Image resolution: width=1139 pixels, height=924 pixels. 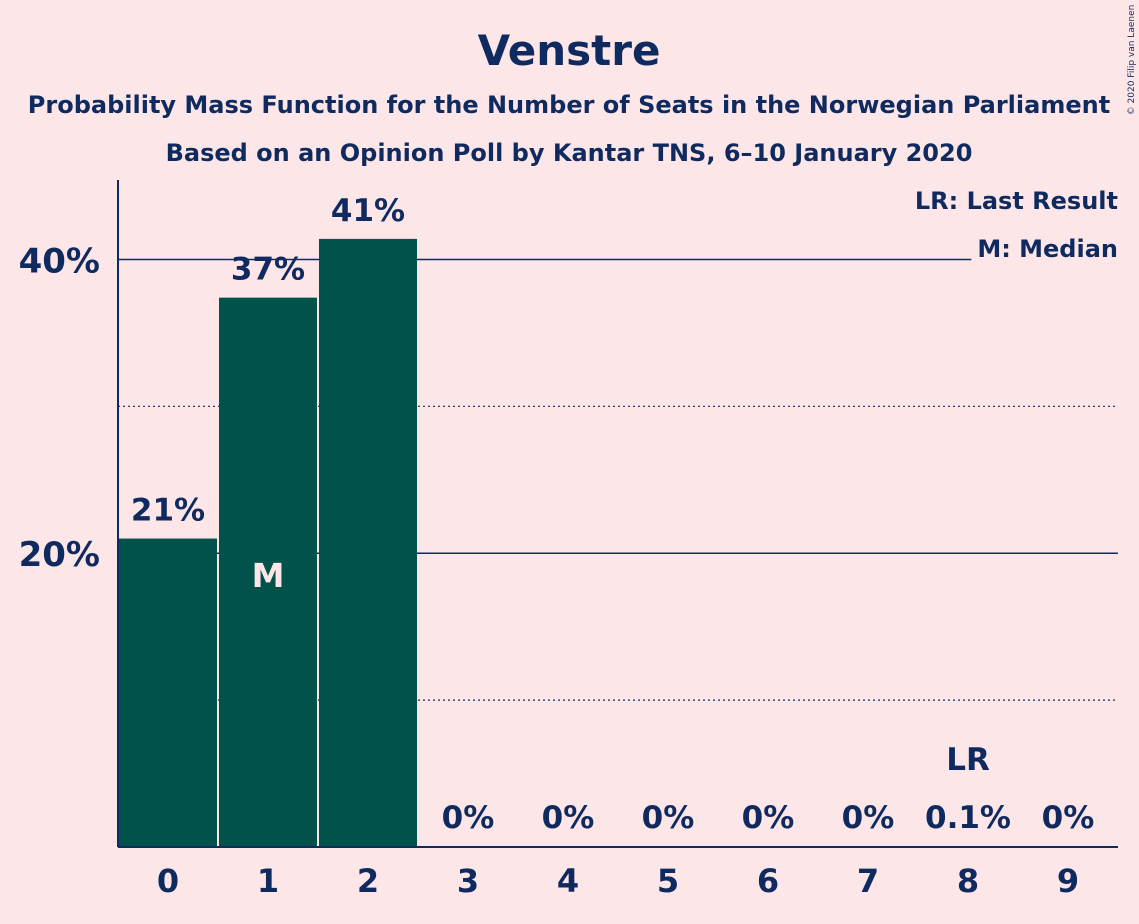 What do you see at coordinates (368, 881) in the screenshot?
I see `x-tick-label: 2` at bounding box center [368, 881].